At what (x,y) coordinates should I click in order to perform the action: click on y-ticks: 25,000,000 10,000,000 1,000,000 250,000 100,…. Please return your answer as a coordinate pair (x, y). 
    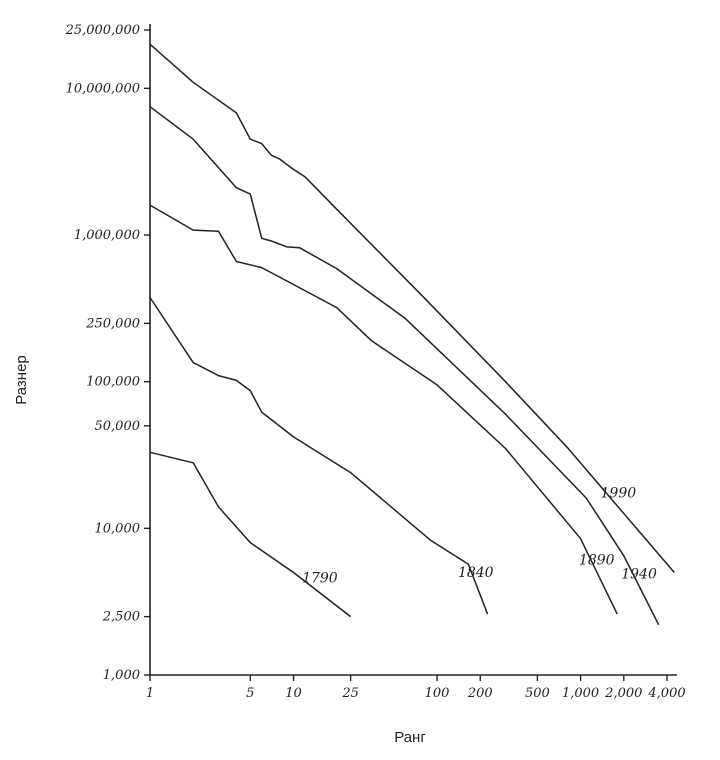
    Looking at the image, I should click on (107, 353).